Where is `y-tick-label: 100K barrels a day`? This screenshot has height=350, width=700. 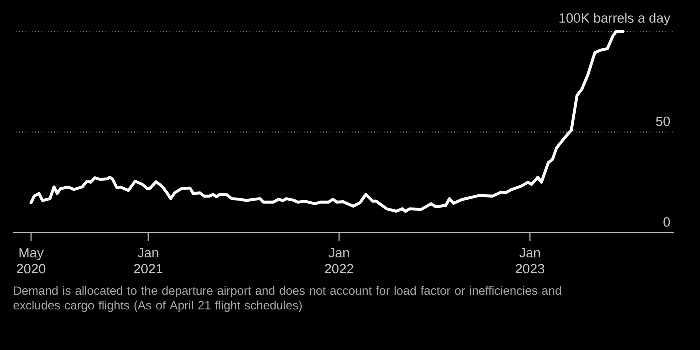 y-tick-label: 100K barrels a day is located at coordinates (615, 19).